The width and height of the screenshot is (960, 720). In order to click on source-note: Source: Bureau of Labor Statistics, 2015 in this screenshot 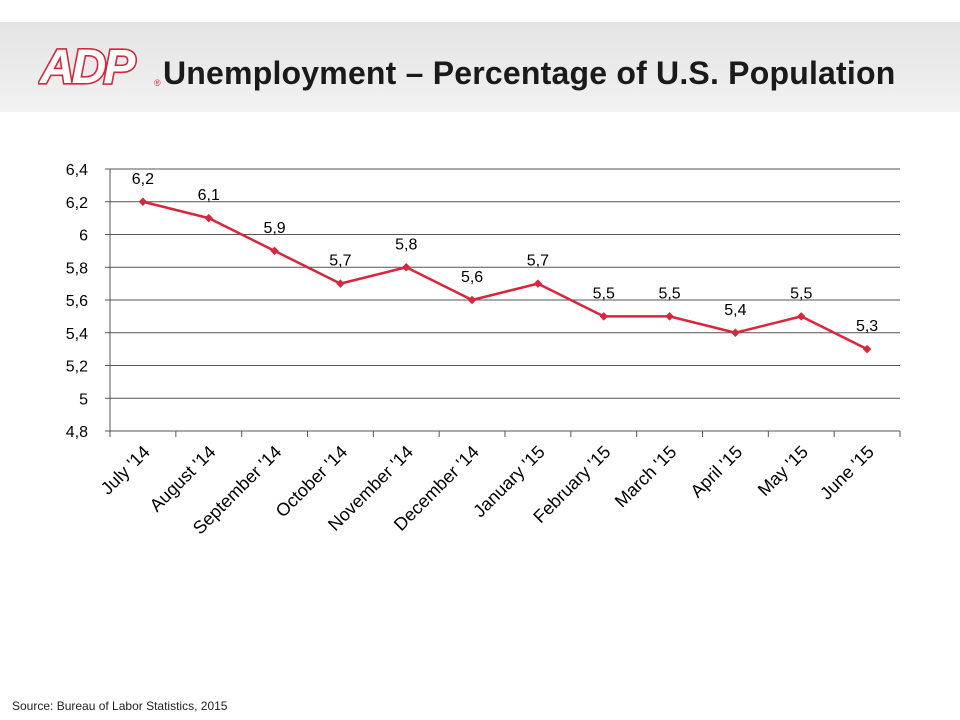, I will do `click(120, 706)`.